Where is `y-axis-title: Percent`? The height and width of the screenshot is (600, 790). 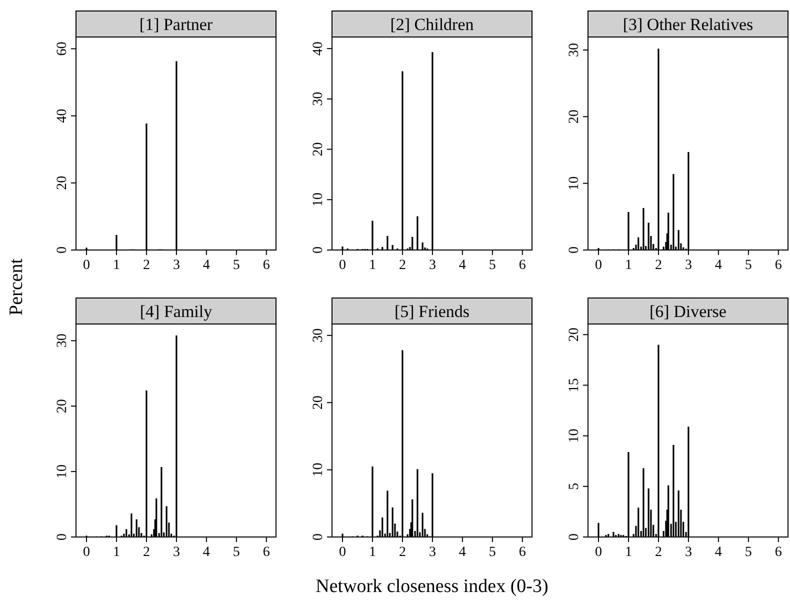 y-axis-title: Percent is located at coordinates (16, 287).